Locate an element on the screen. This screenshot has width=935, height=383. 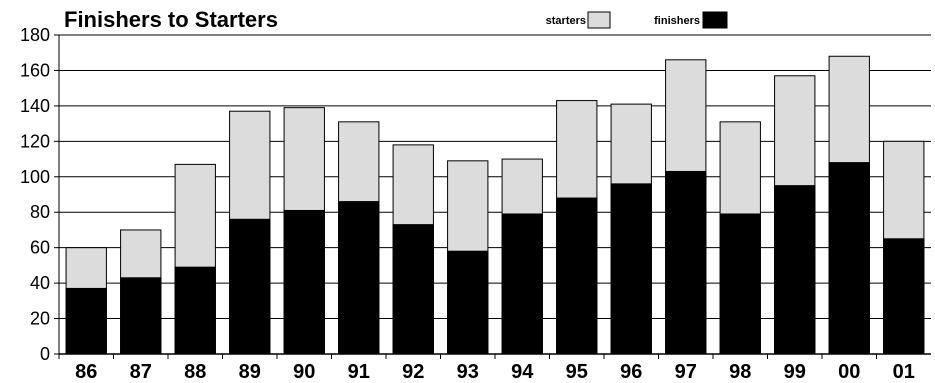
y-tick-label: 160 is located at coordinates (35, 70).